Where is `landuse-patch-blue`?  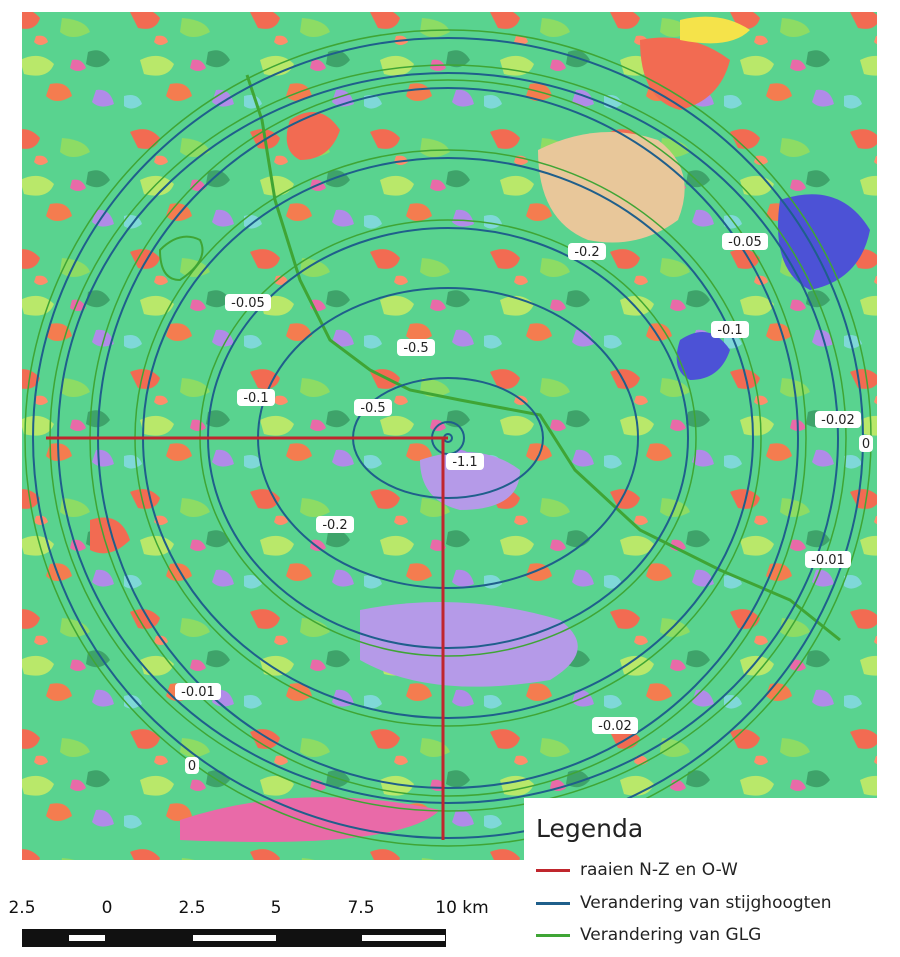 landuse-patch-blue is located at coordinates (703, 356).